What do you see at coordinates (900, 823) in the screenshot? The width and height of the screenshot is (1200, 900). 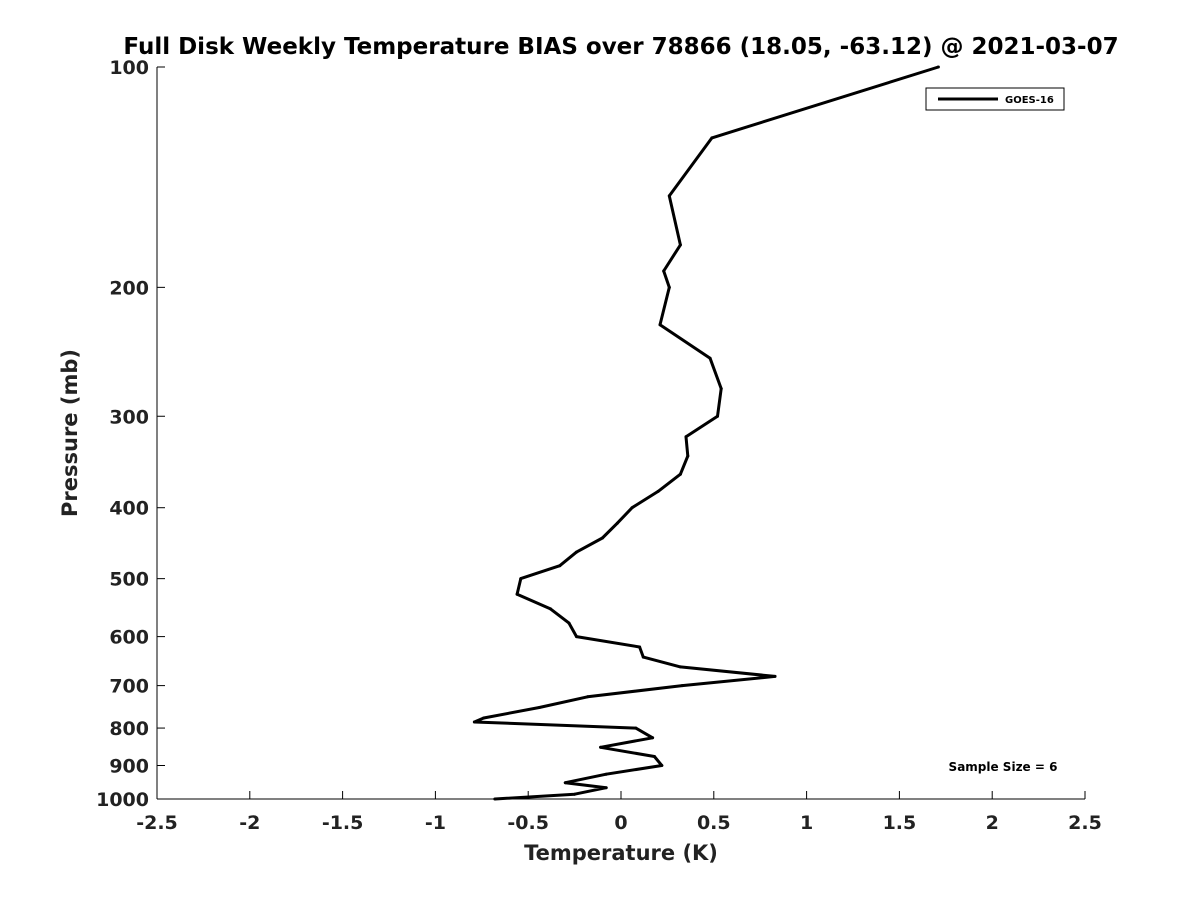 I see `x-tick-label: 1.5` at bounding box center [900, 823].